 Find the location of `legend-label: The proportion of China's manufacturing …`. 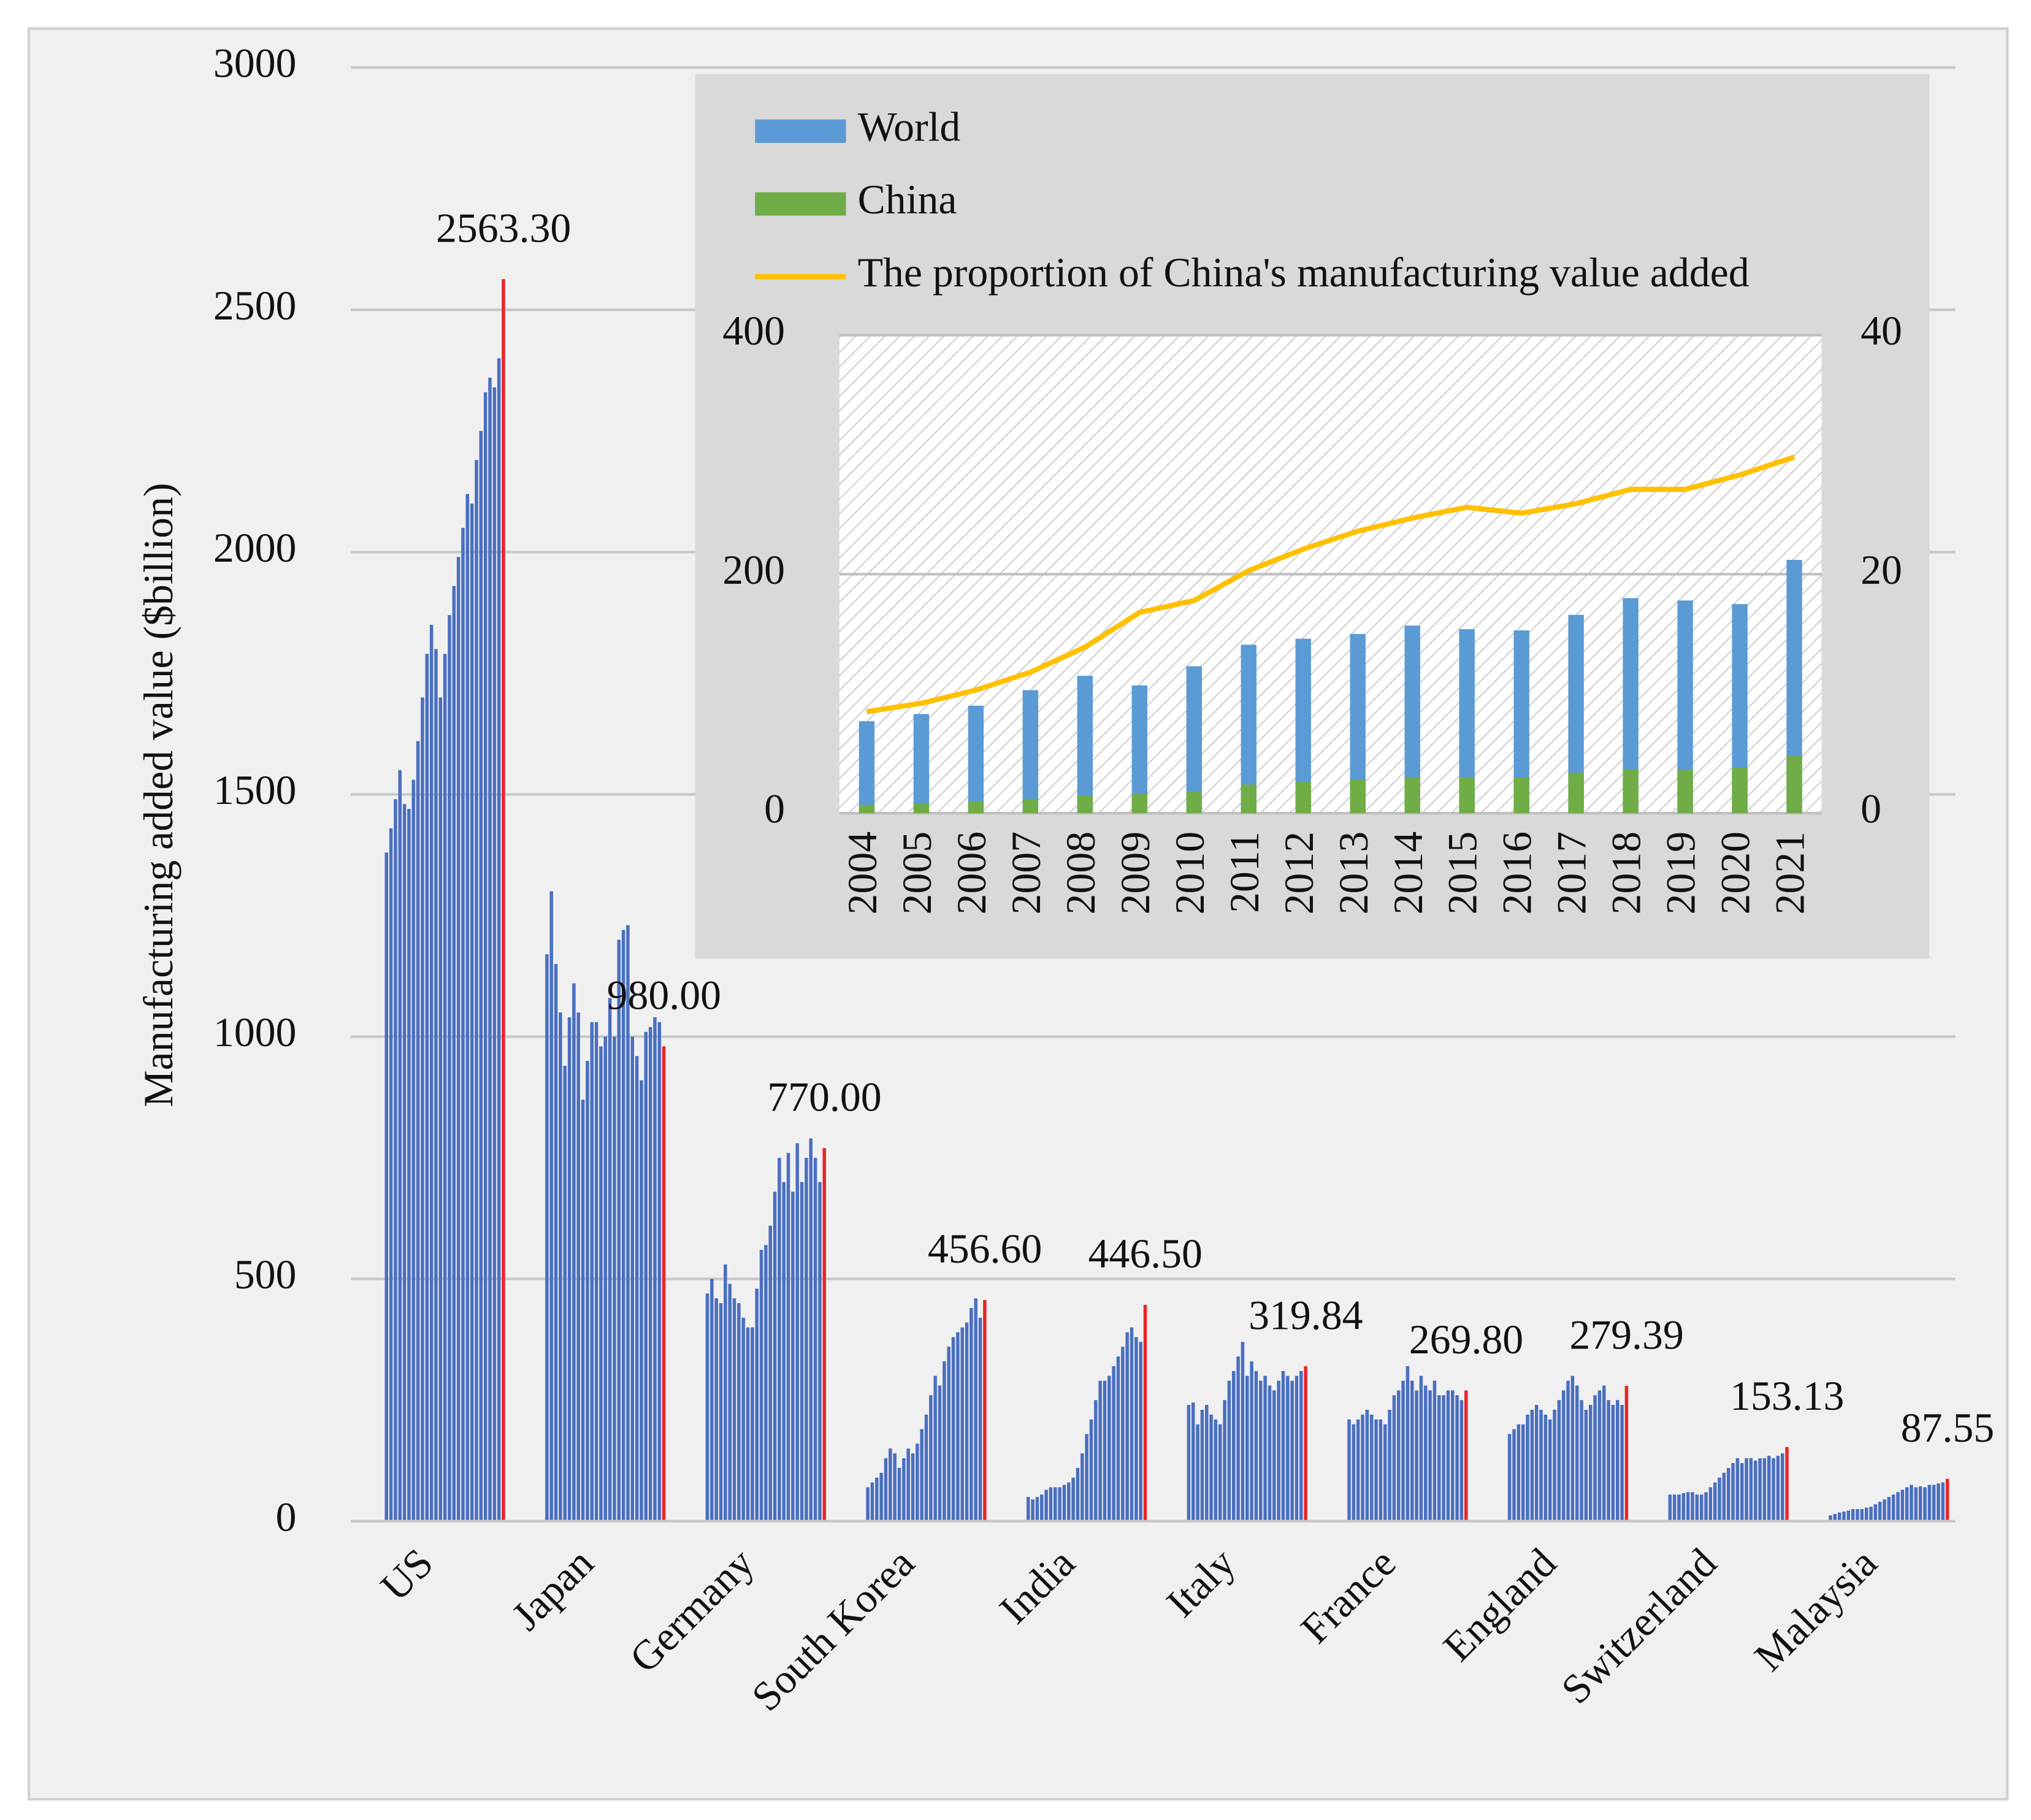

legend-label: The proportion of China's manufacturing … is located at coordinates (1304, 273).